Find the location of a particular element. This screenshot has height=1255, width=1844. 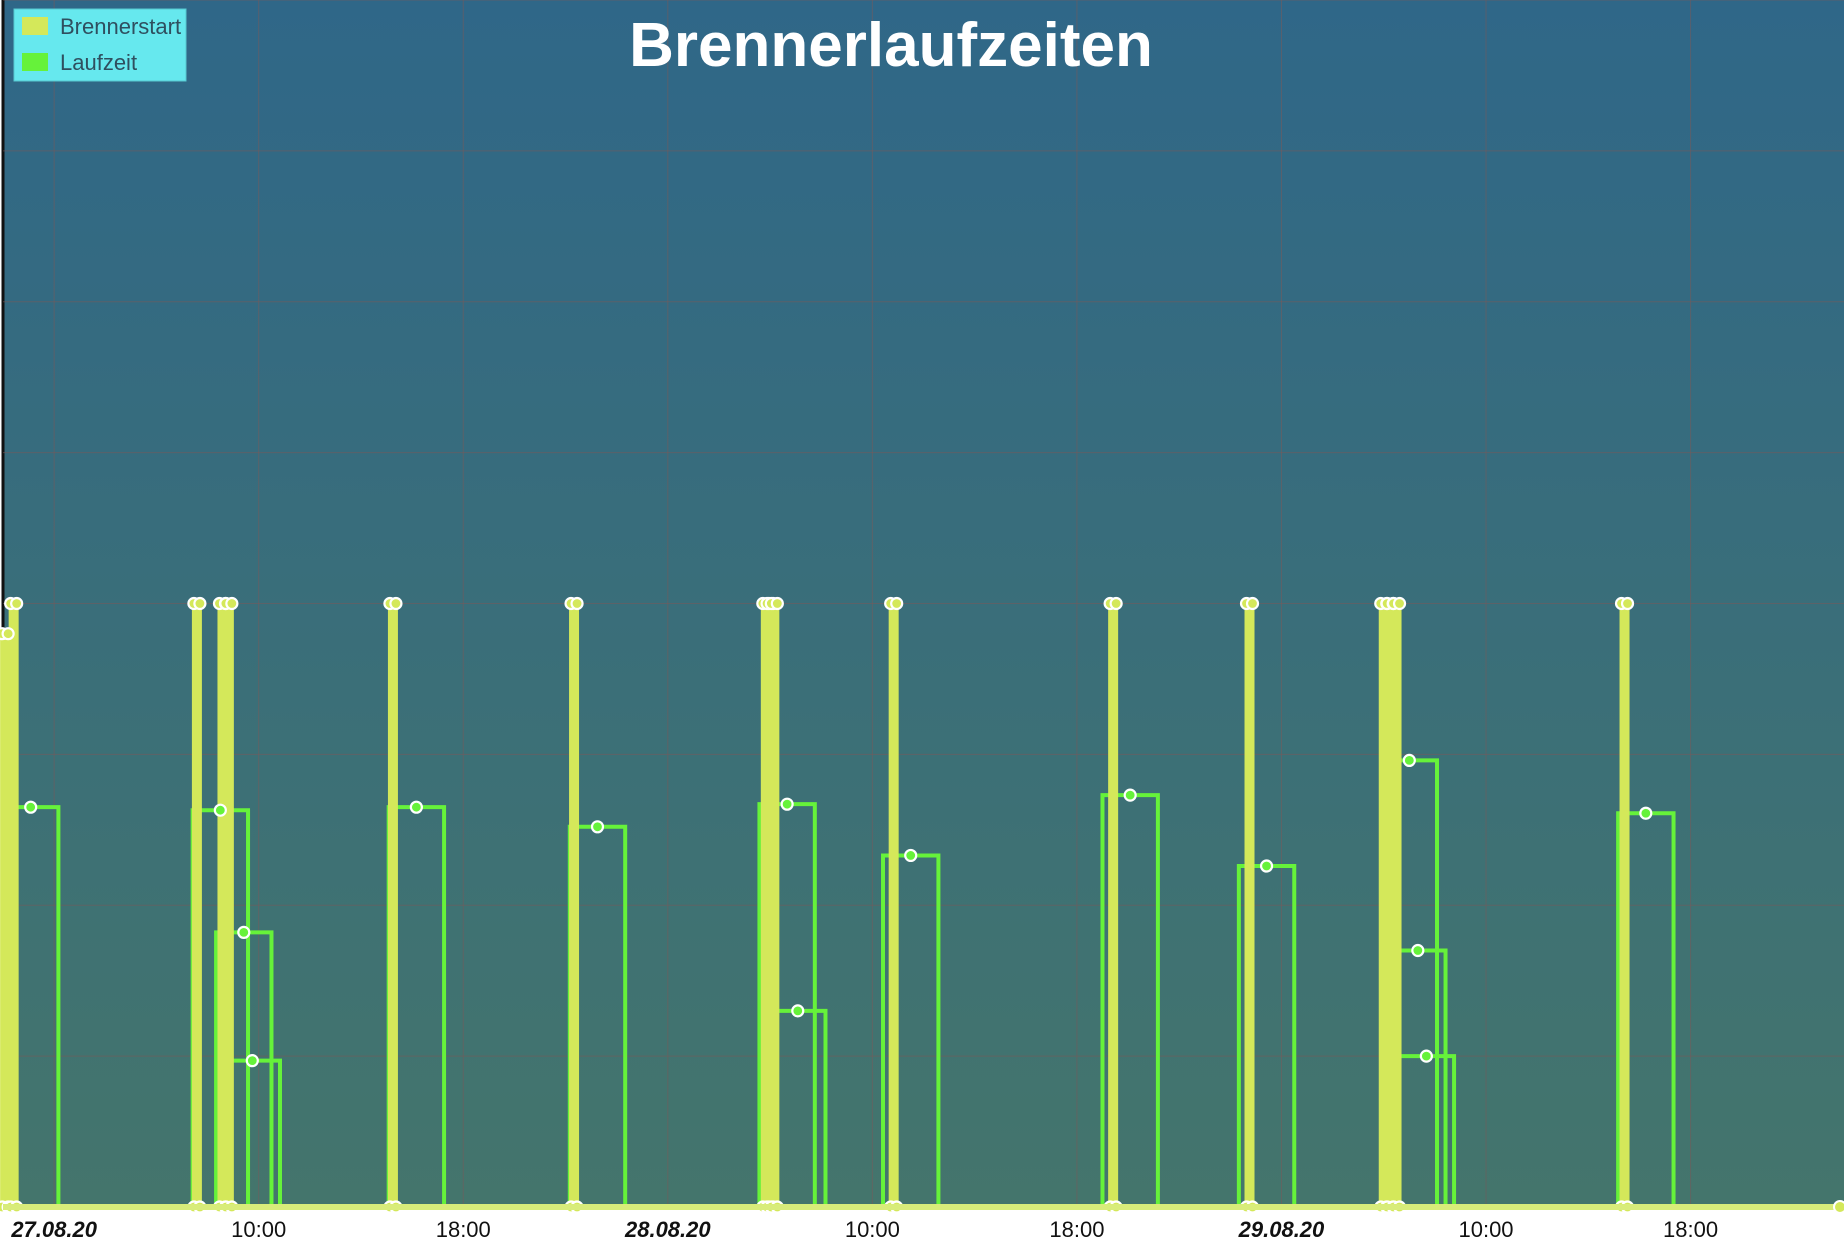

legend-label-brennerstart: Brennerstart is located at coordinates (120, 26).